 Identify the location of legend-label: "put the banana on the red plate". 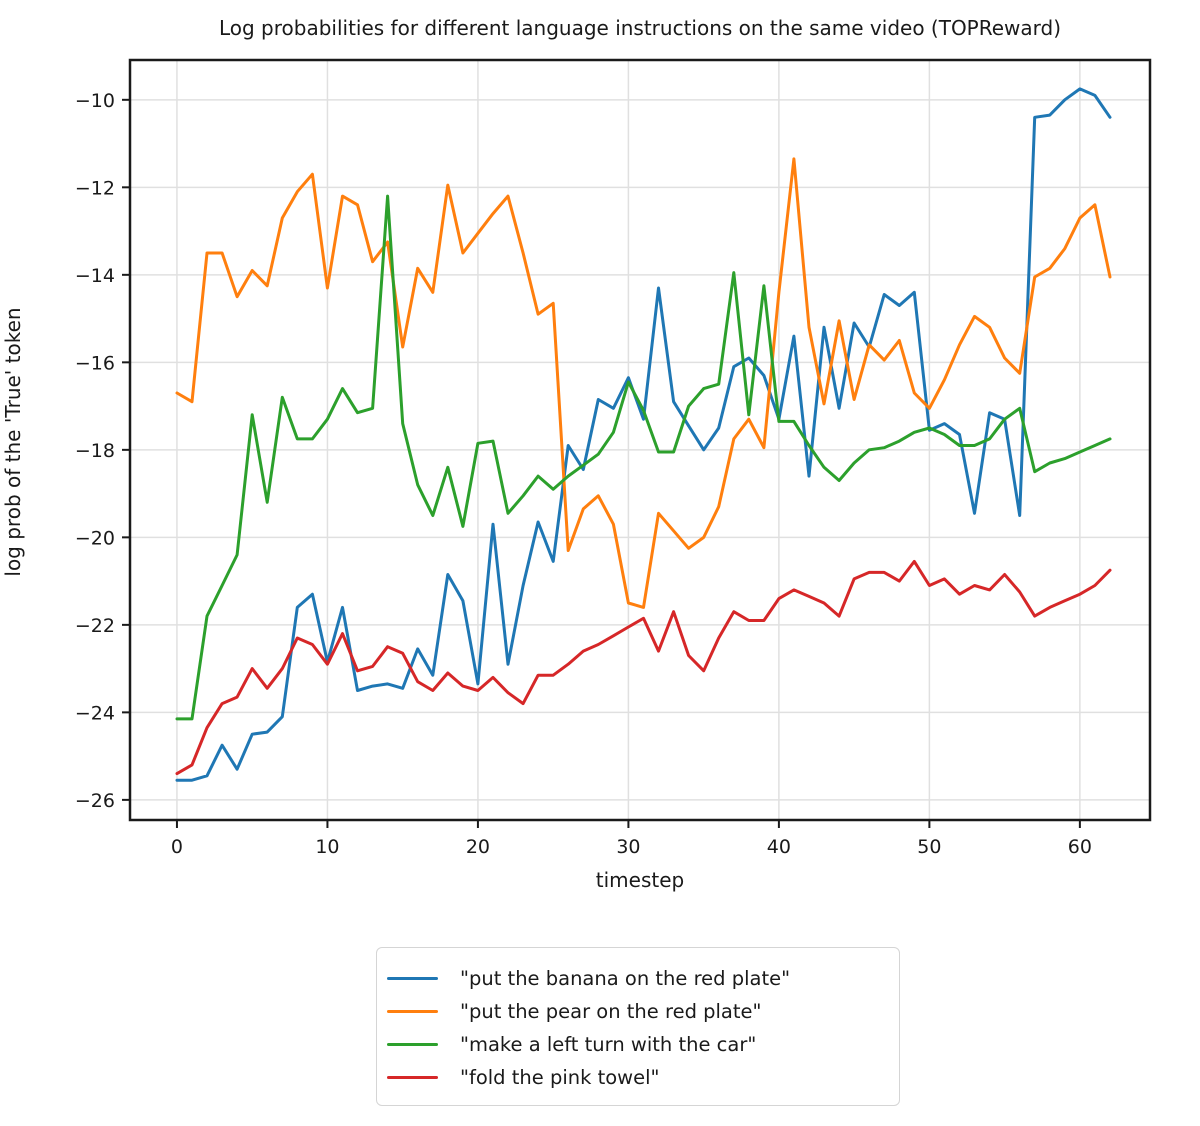
(625, 978).